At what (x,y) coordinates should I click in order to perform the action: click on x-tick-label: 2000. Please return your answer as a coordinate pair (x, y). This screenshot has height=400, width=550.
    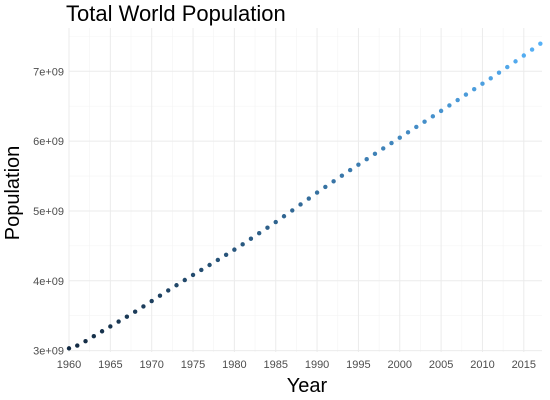
    Looking at the image, I should click on (400, 365).